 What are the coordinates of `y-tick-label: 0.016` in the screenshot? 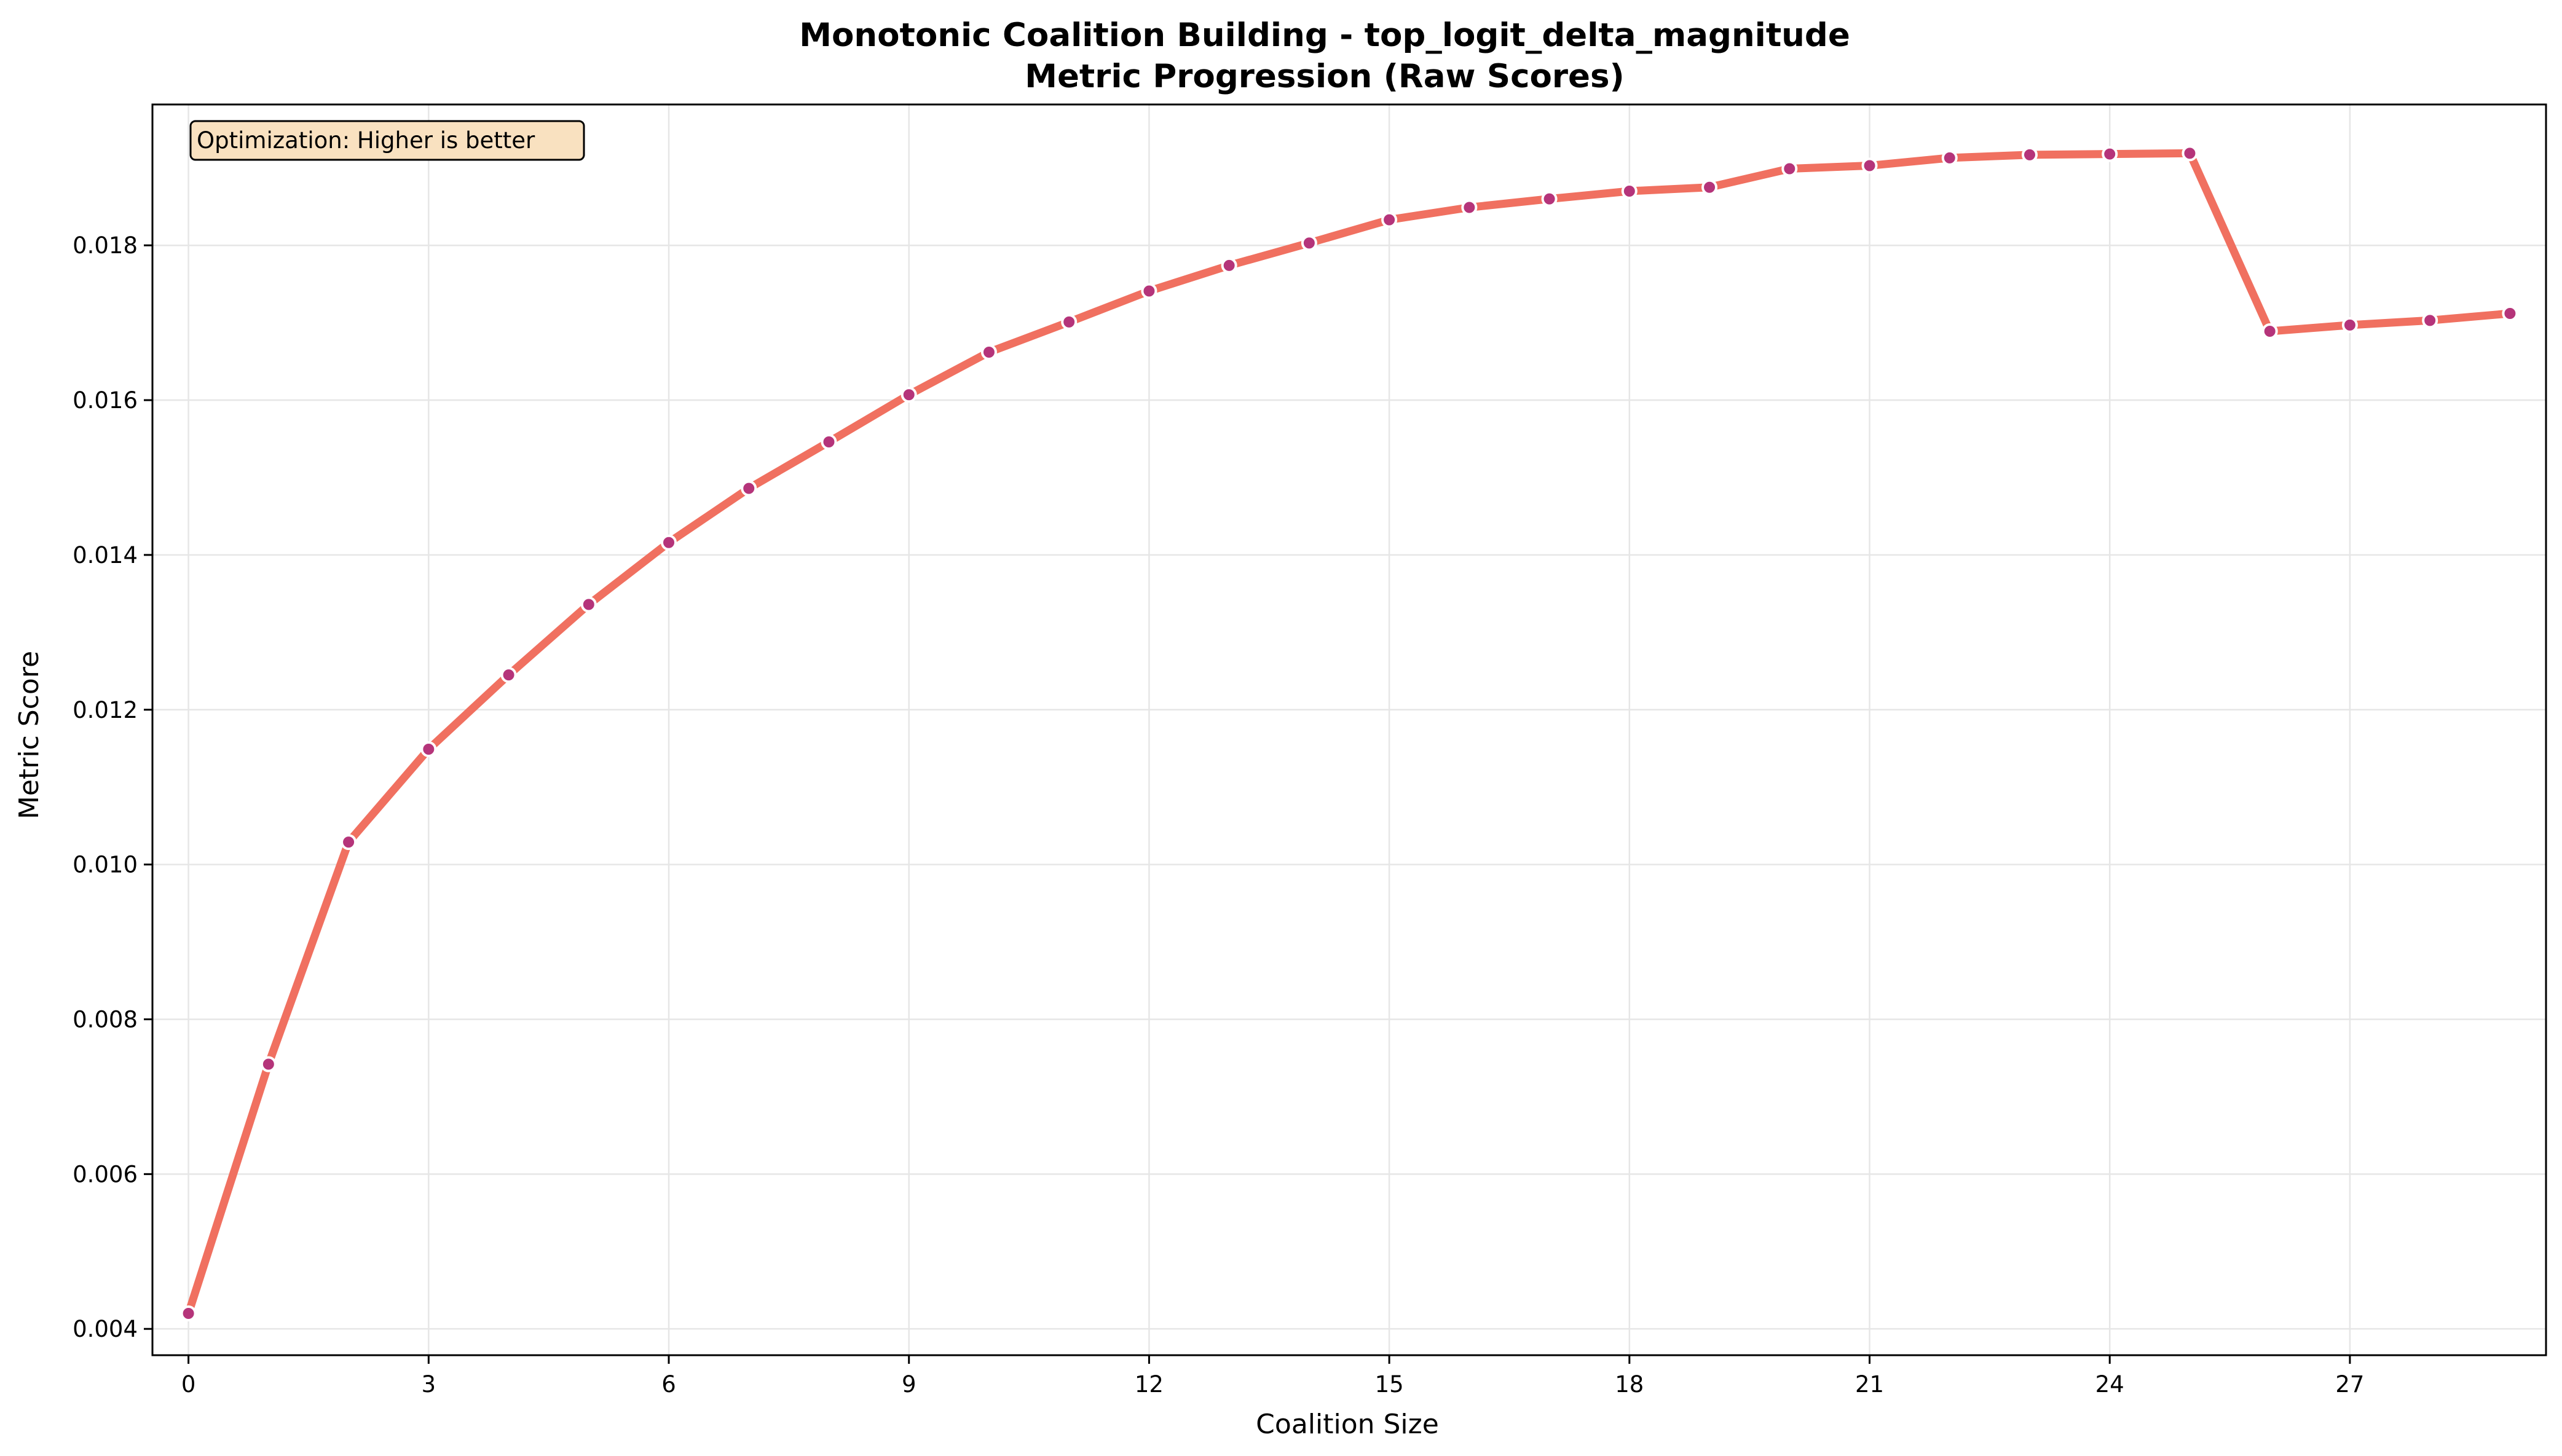 It's located at (106, 400).